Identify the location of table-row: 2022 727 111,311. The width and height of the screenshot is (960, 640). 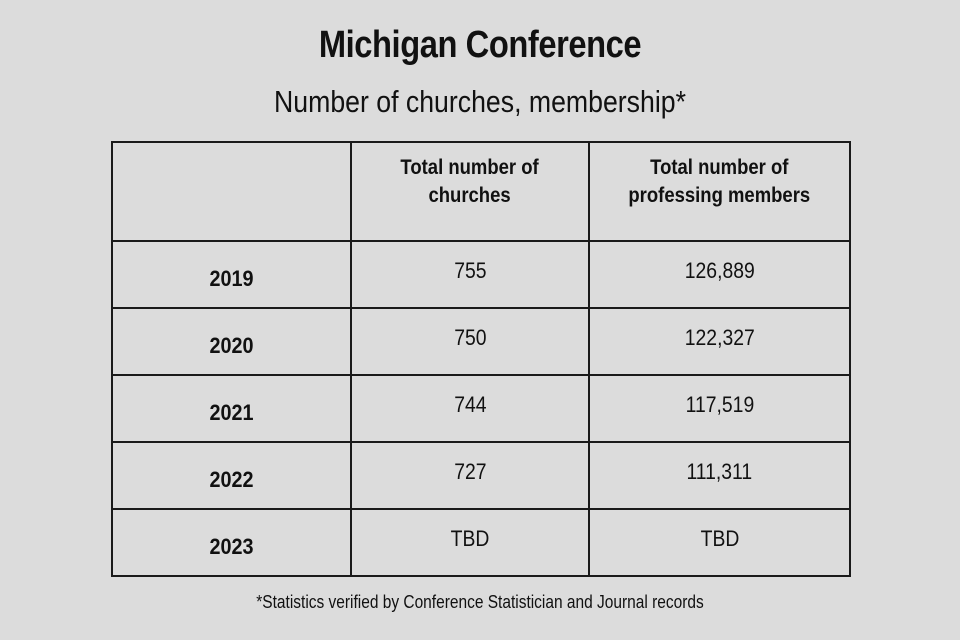
(481, 475).